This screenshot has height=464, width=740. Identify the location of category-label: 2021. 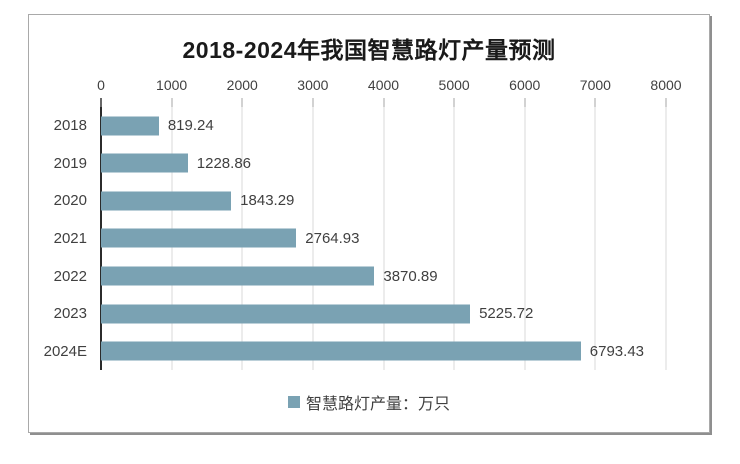
(70, 238).